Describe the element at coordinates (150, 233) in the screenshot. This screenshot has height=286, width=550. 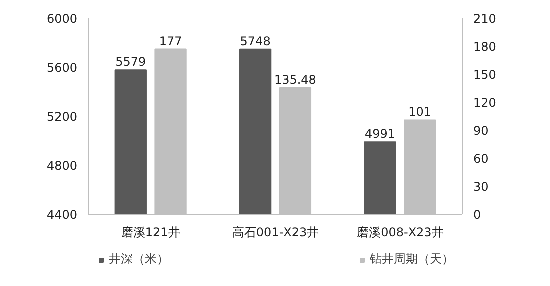
I see `x-tick-label: 磨溪121井` at that location.